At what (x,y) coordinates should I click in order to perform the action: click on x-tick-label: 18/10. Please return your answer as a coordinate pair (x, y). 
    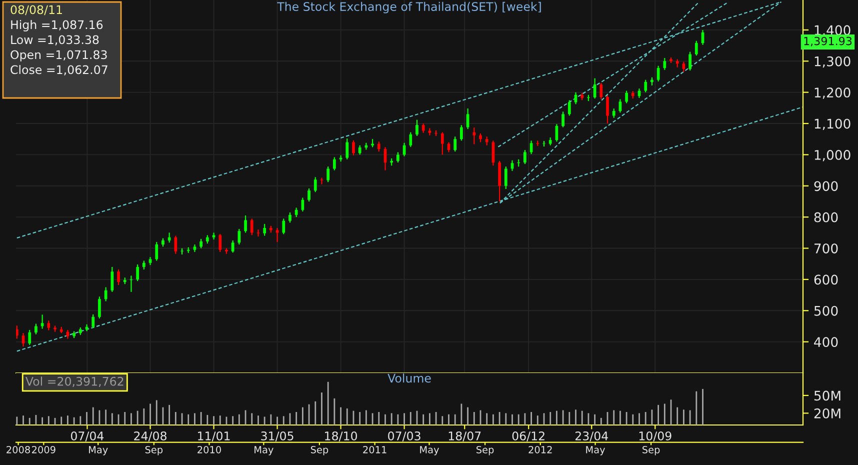
    Looking at the image, I should click on (341, 436).